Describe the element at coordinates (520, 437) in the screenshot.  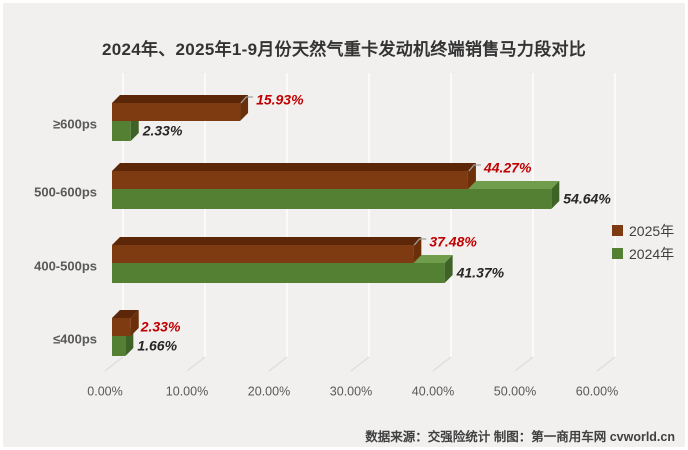
I see `source-note: 数据来源：交强险统计 制图：第一商用车网 cvworld.cn` at that location.